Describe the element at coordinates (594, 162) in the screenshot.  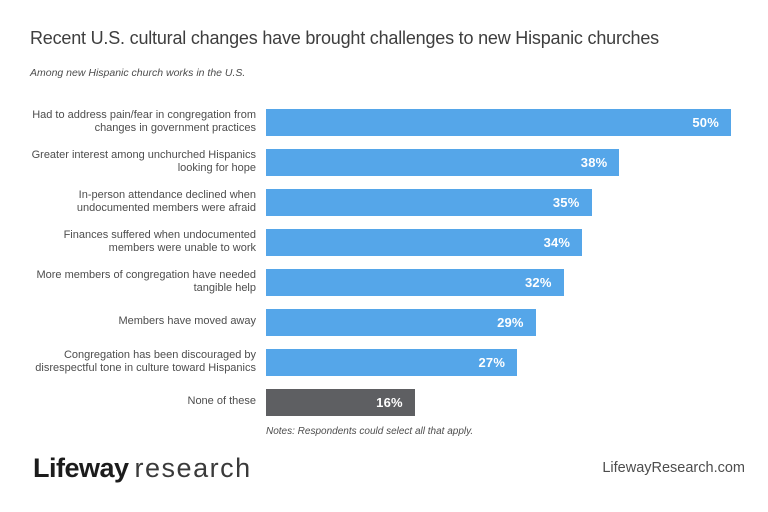
I see `bar-value-label: 38%` at that location.